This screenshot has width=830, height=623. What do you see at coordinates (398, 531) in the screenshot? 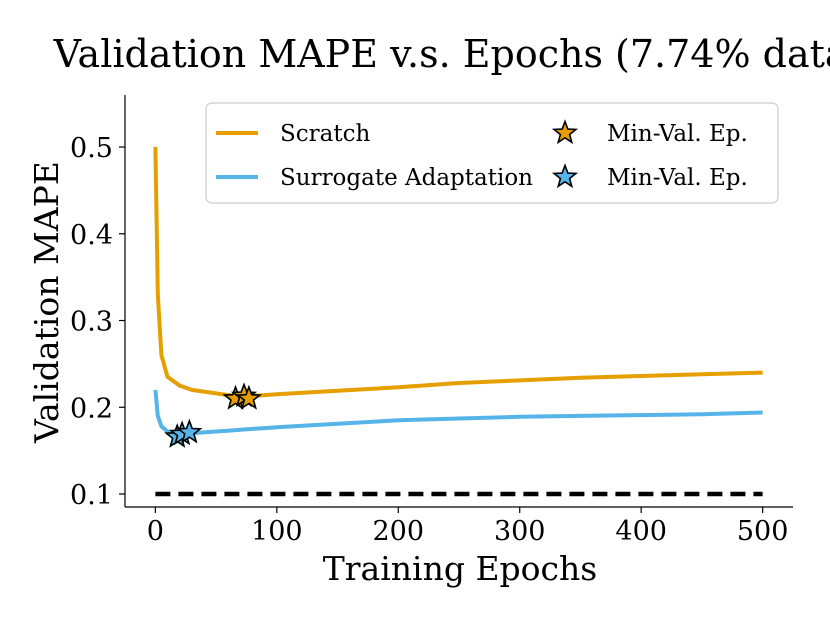
I see `x-tick-label: 200` at bounding box center [398, 531].